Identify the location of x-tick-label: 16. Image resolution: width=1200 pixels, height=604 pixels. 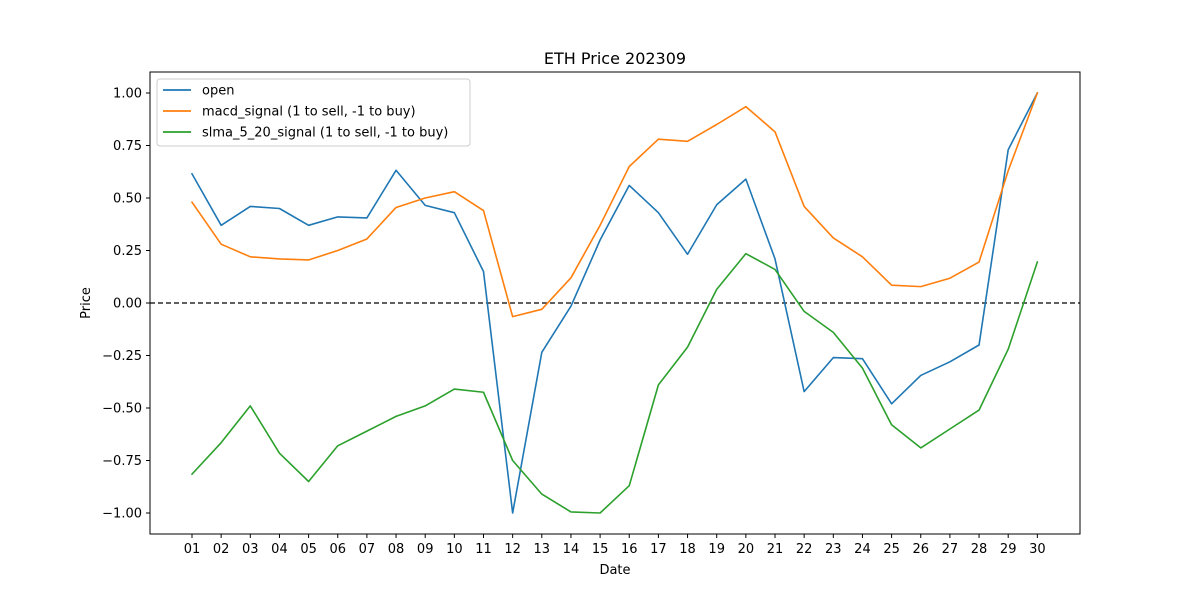
(629, 549).